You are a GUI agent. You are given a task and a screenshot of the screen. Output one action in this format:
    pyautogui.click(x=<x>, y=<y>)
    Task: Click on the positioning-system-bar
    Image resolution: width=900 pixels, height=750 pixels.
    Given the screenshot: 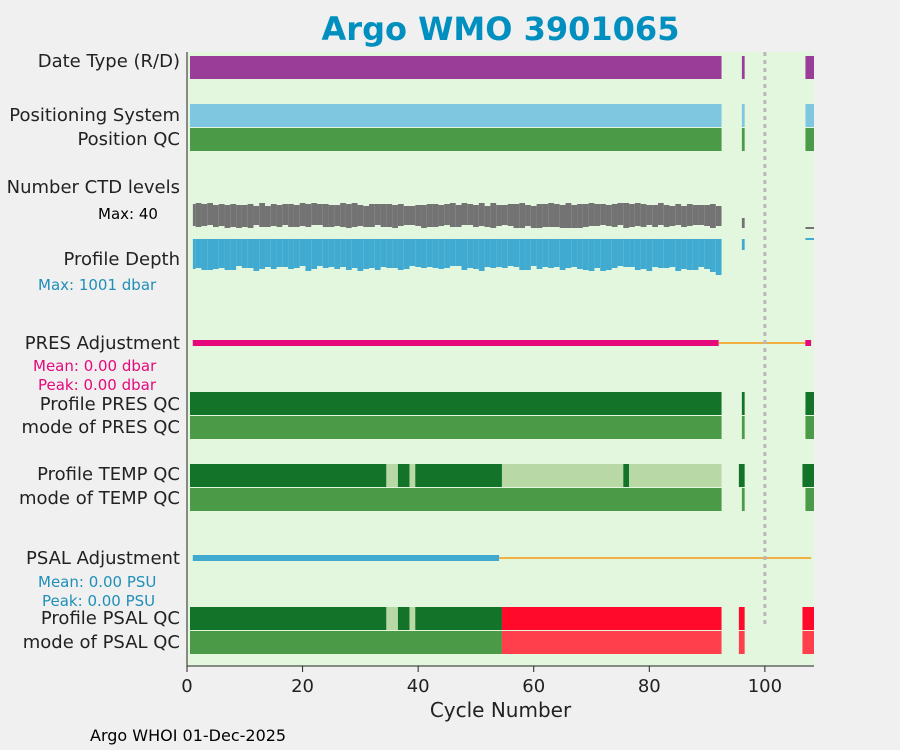 What is the action you would take?
    pyautogui.click(x=743, y=115)
    